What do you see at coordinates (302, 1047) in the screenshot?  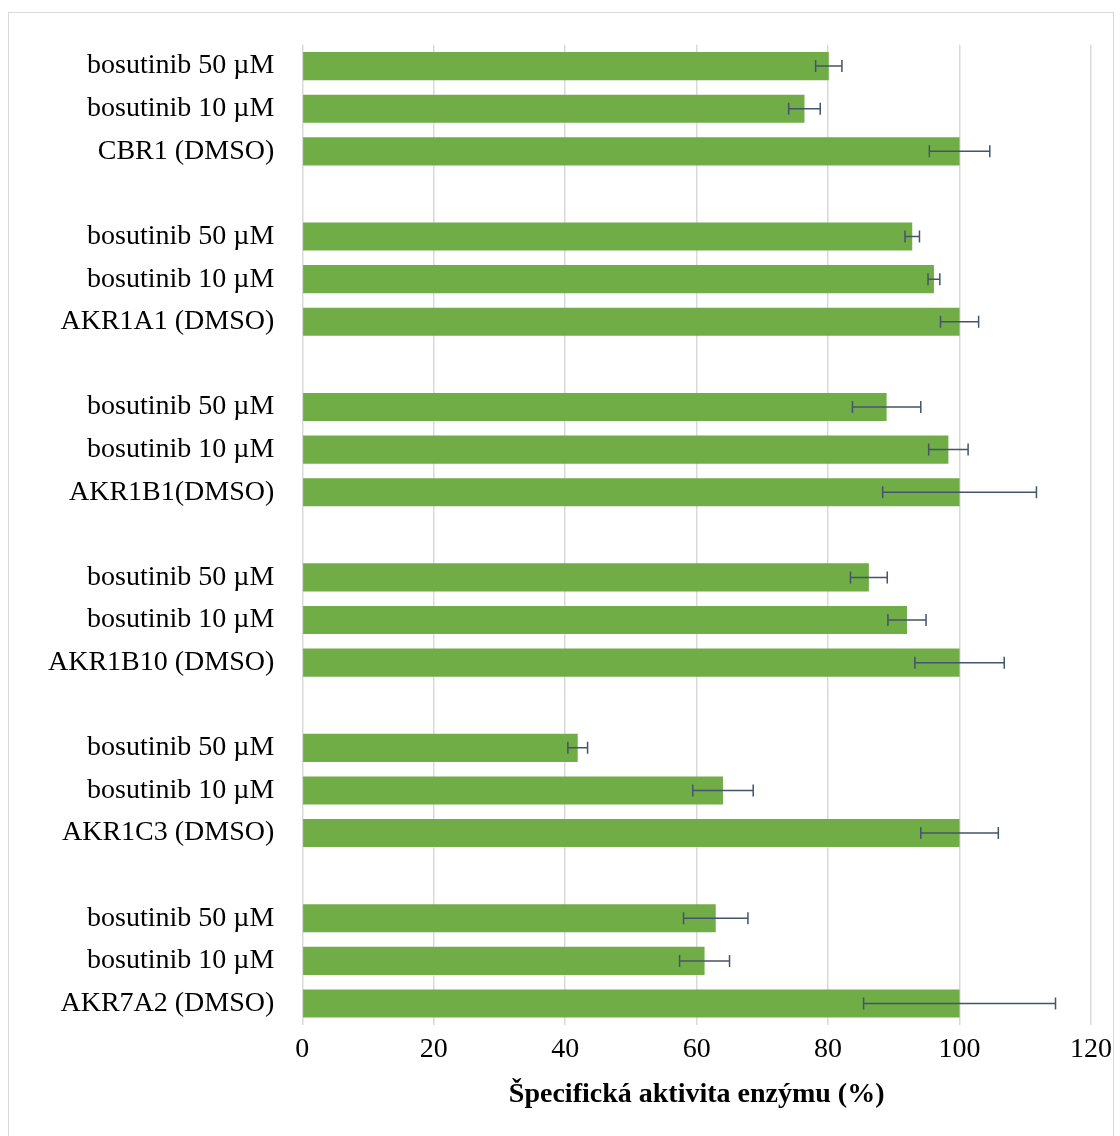 I see `x-tick-label: 0` at bounding box center [302, 1047].